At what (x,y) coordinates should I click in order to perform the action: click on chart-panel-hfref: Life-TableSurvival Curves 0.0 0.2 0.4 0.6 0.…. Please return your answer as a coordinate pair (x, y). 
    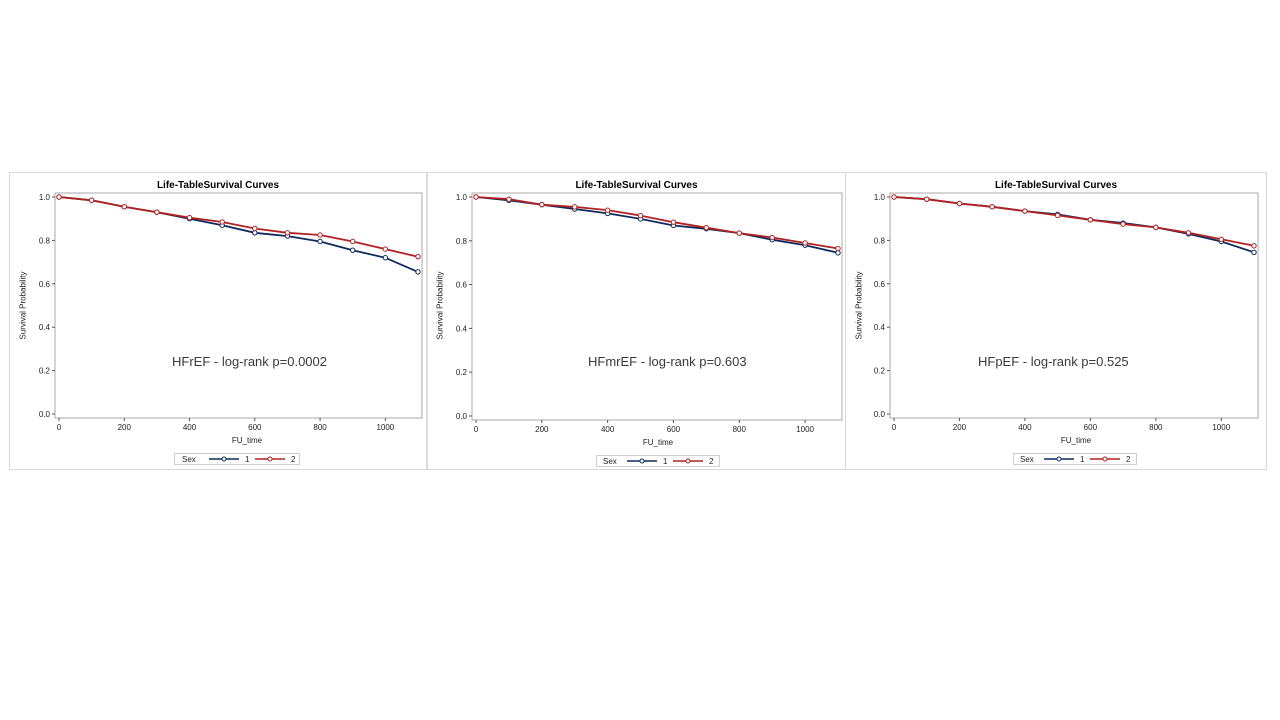
    Looking at the image, I should click on (218, 321).